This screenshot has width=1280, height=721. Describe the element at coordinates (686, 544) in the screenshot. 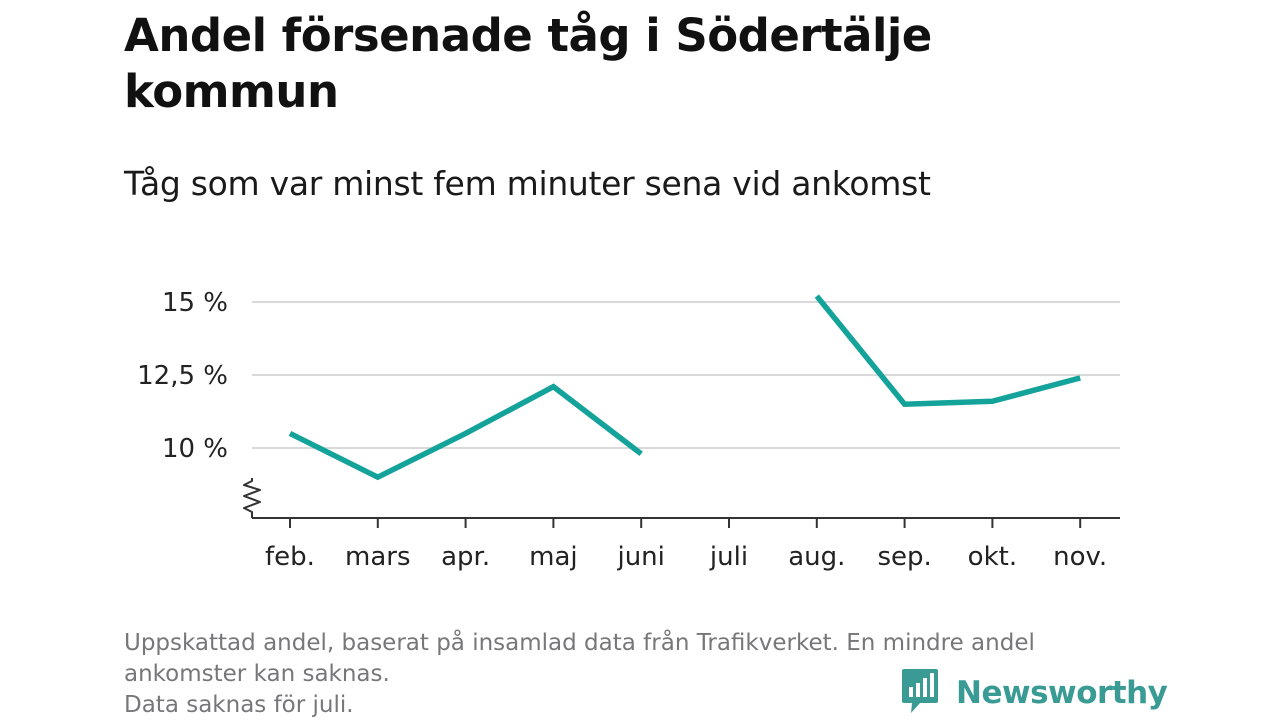

I see `x-axis: feb. mars apr. maj juni juli aug. sep. okt. nov.` at that location.